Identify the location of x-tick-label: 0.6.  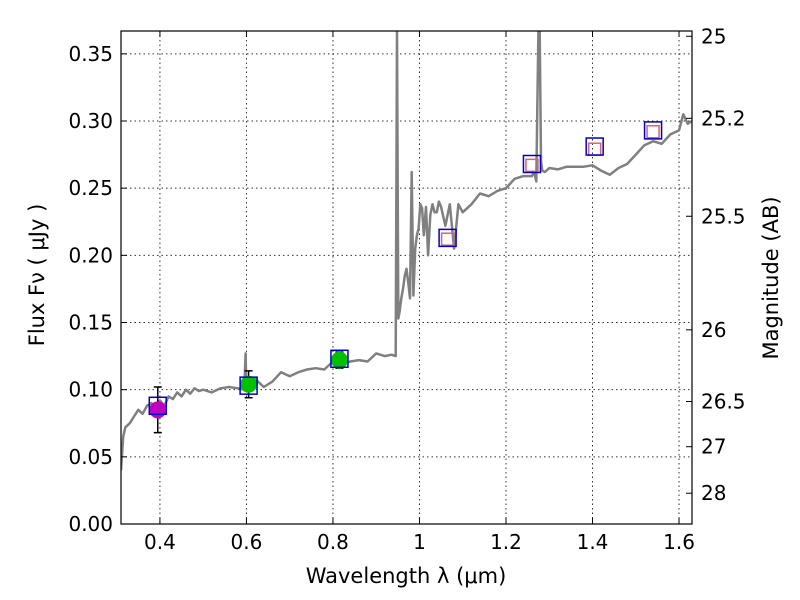
(247, 542).